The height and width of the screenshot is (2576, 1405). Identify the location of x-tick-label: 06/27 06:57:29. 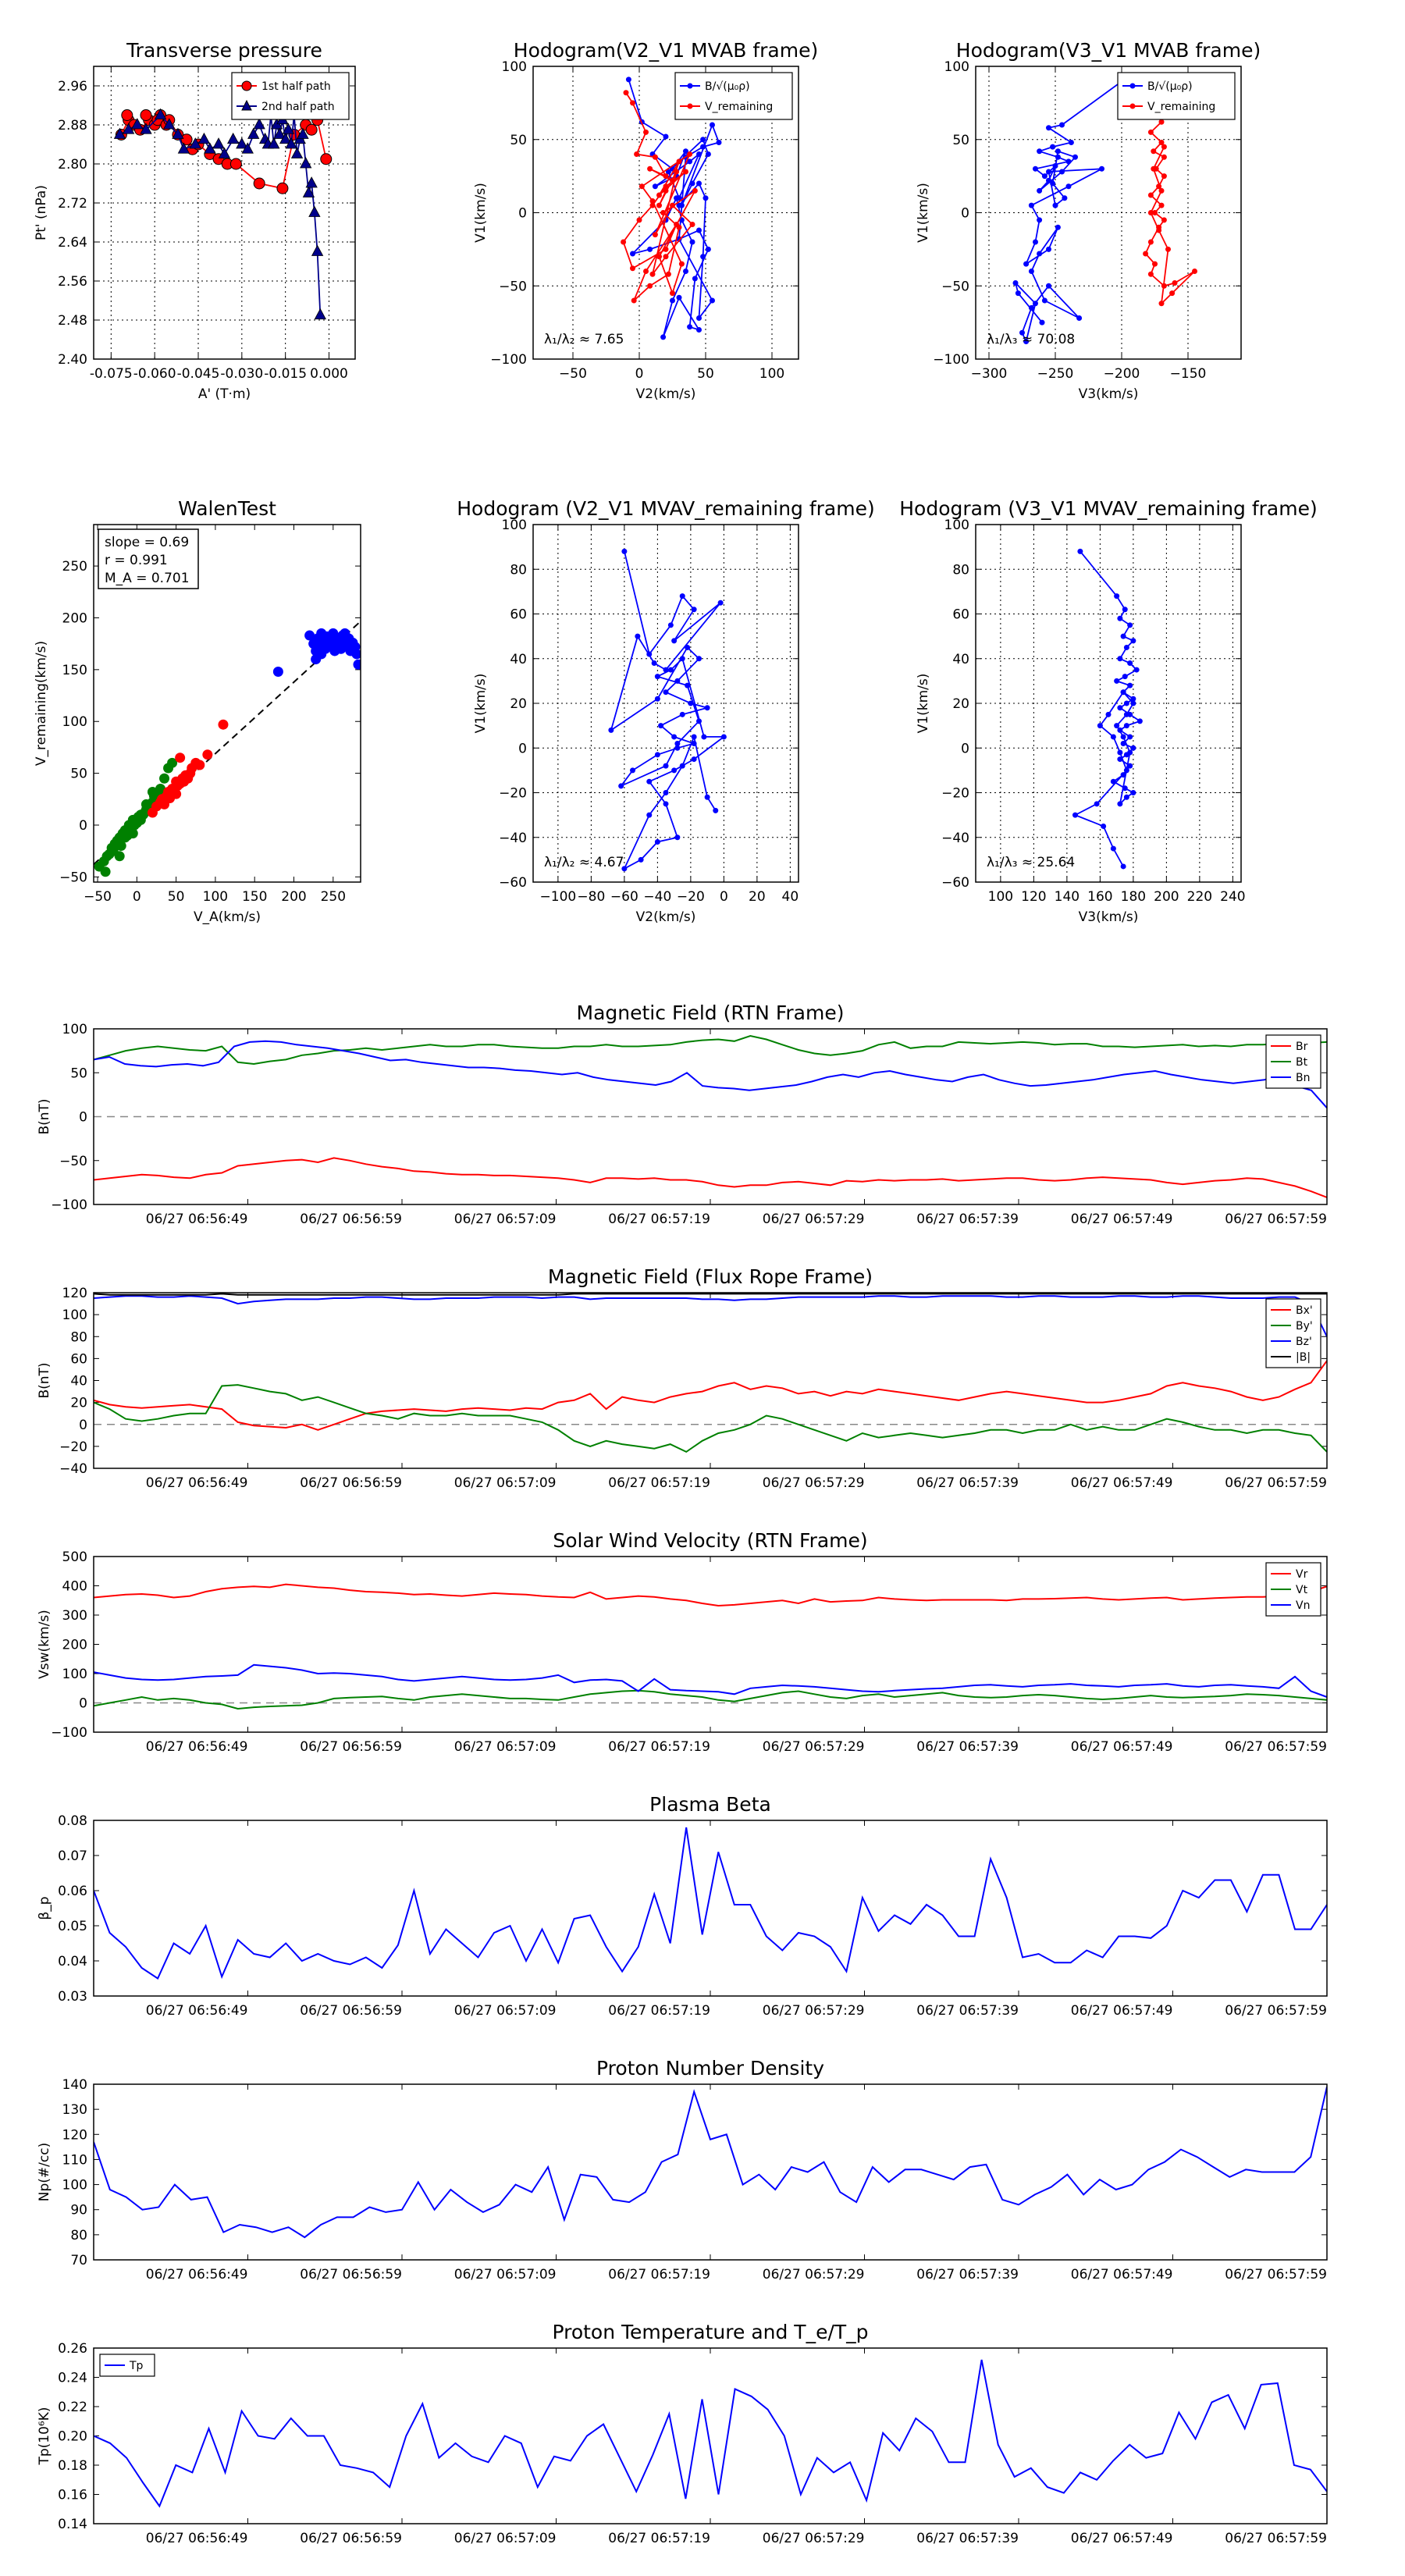
(814, 2538).